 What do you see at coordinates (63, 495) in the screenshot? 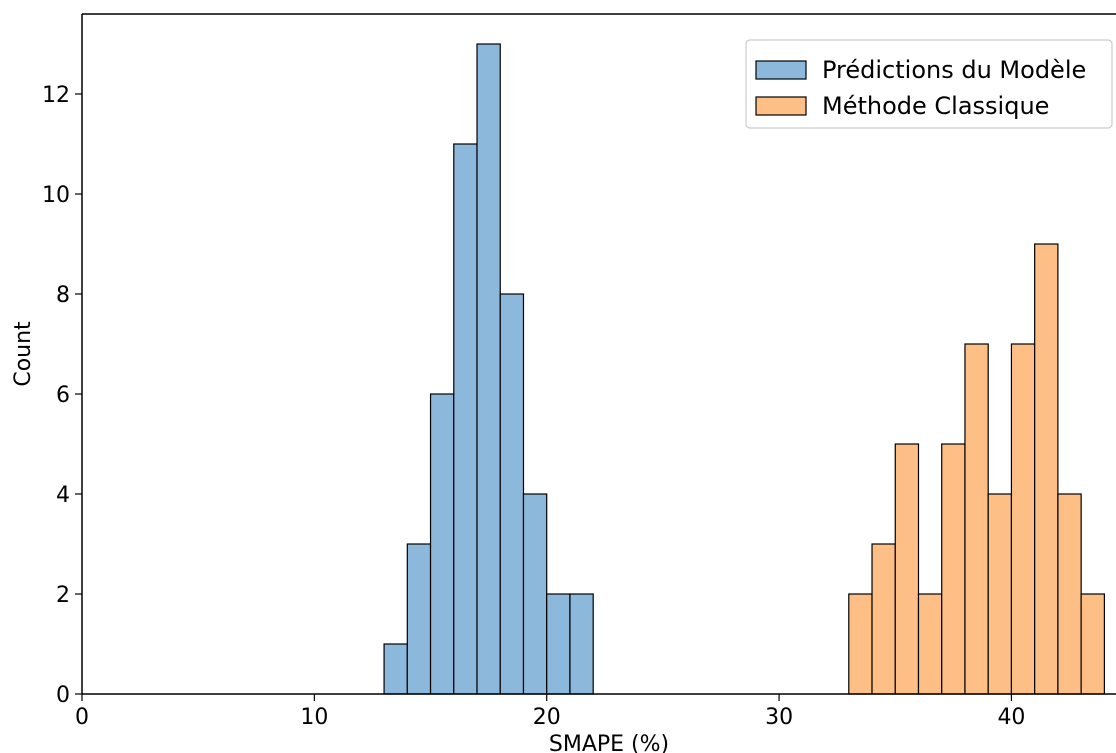
I see `y-tick-label: 4` at bounding box center [63, 495].